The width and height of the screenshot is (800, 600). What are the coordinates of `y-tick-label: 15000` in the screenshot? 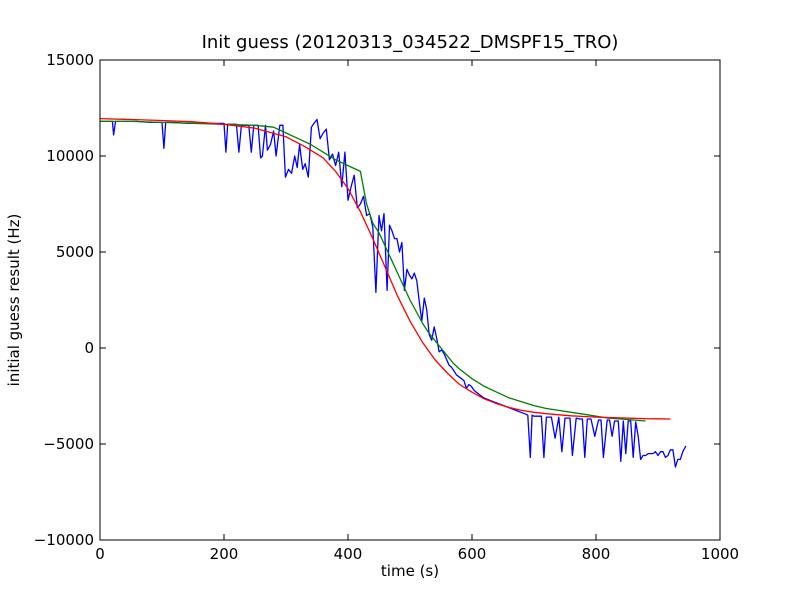 It's located at (70, 60).